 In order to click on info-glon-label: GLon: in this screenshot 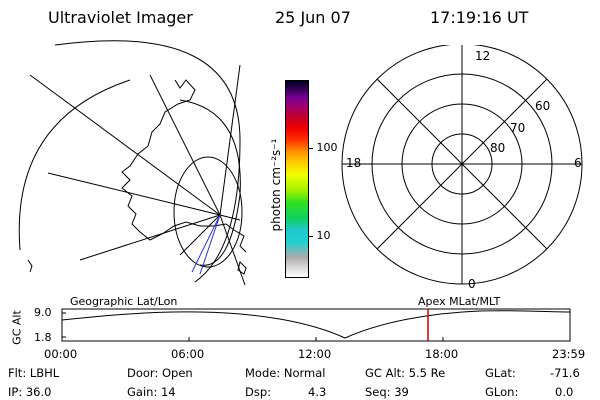, I will do `click(502, 392)`.